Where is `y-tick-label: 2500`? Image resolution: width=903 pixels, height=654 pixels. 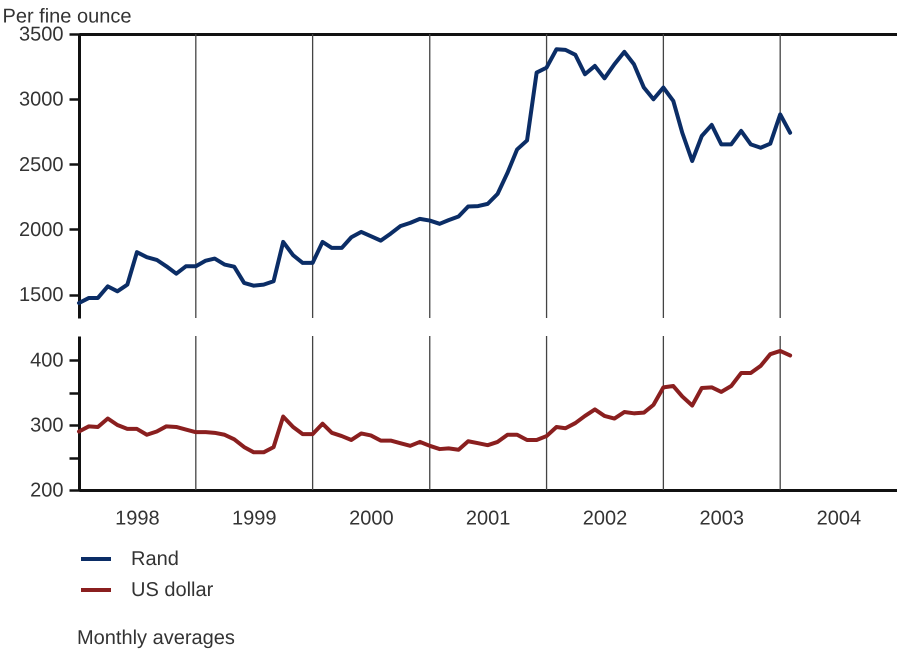 y-tick-label: 2500 is located at coordinates (41, 165).